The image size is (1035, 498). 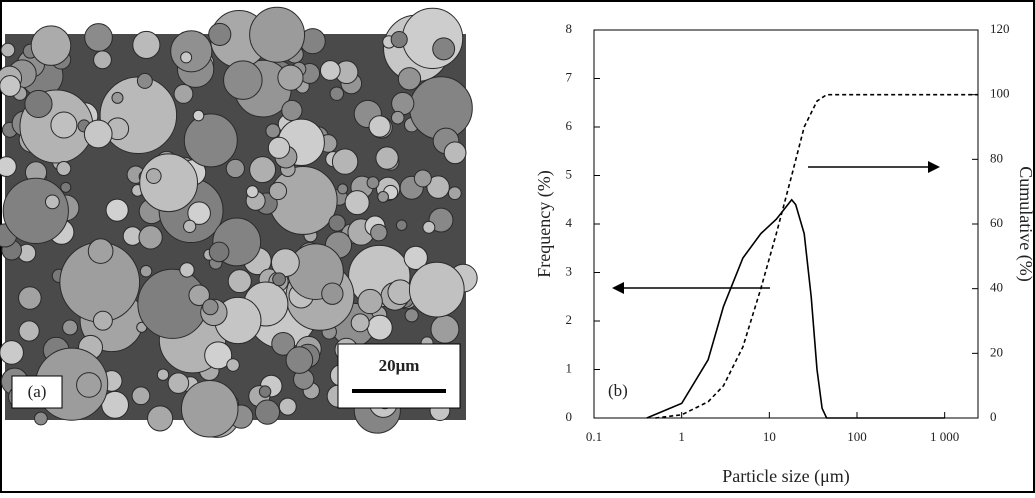 I want to click on panel-label-box, so click(x=37, y=392).